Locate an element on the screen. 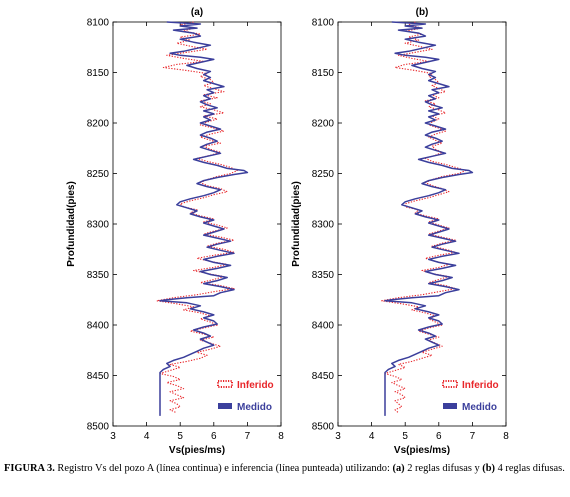 The image size is (570, 497). panel-title: (a) is located at coordinates (197, 12).